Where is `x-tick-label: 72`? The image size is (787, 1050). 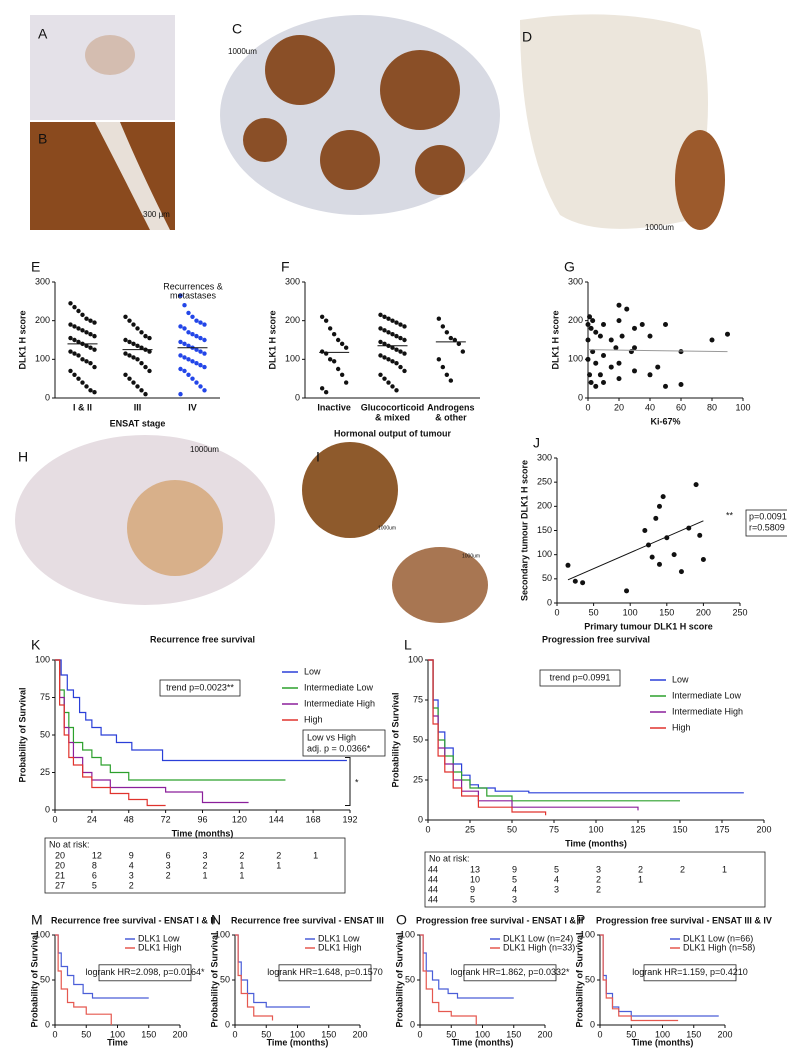
x-tick-label: 72 is located at coordinates (166, 819).